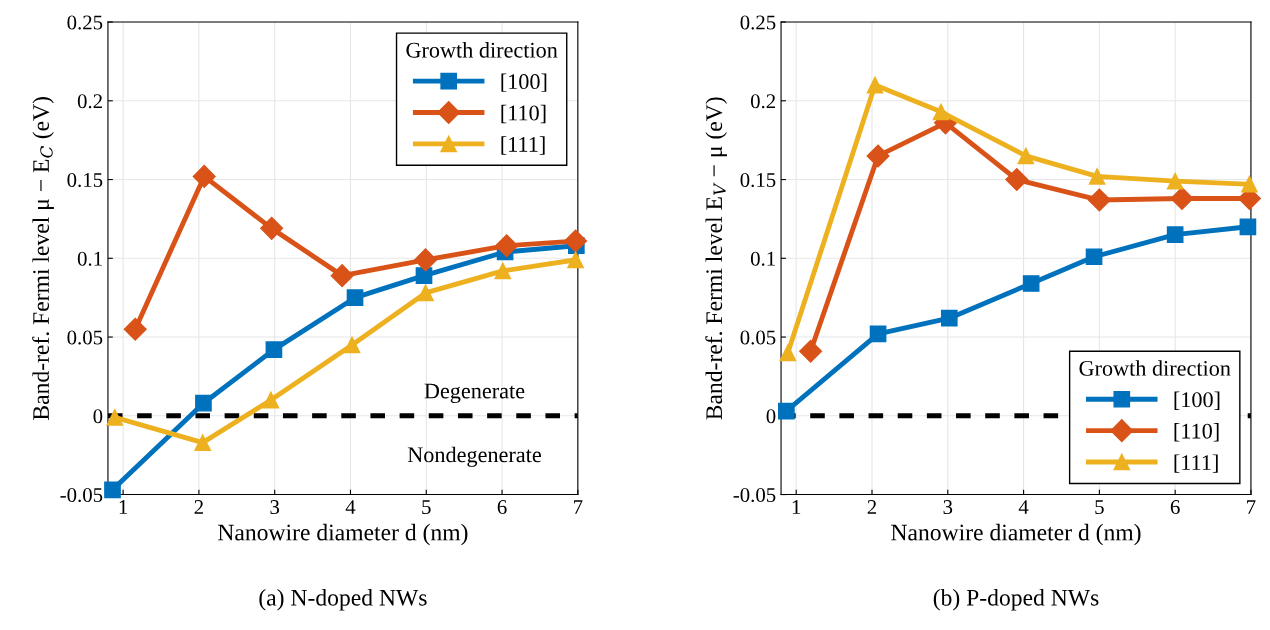 Image resolution: width=1270 pixels, height=630 pixels. Describe the element at coordinates (43, 258) in the screenshot. I see `y-axis-title: Band-ref. Fermi level μ − E$_{C}$ (eV)` at that location.